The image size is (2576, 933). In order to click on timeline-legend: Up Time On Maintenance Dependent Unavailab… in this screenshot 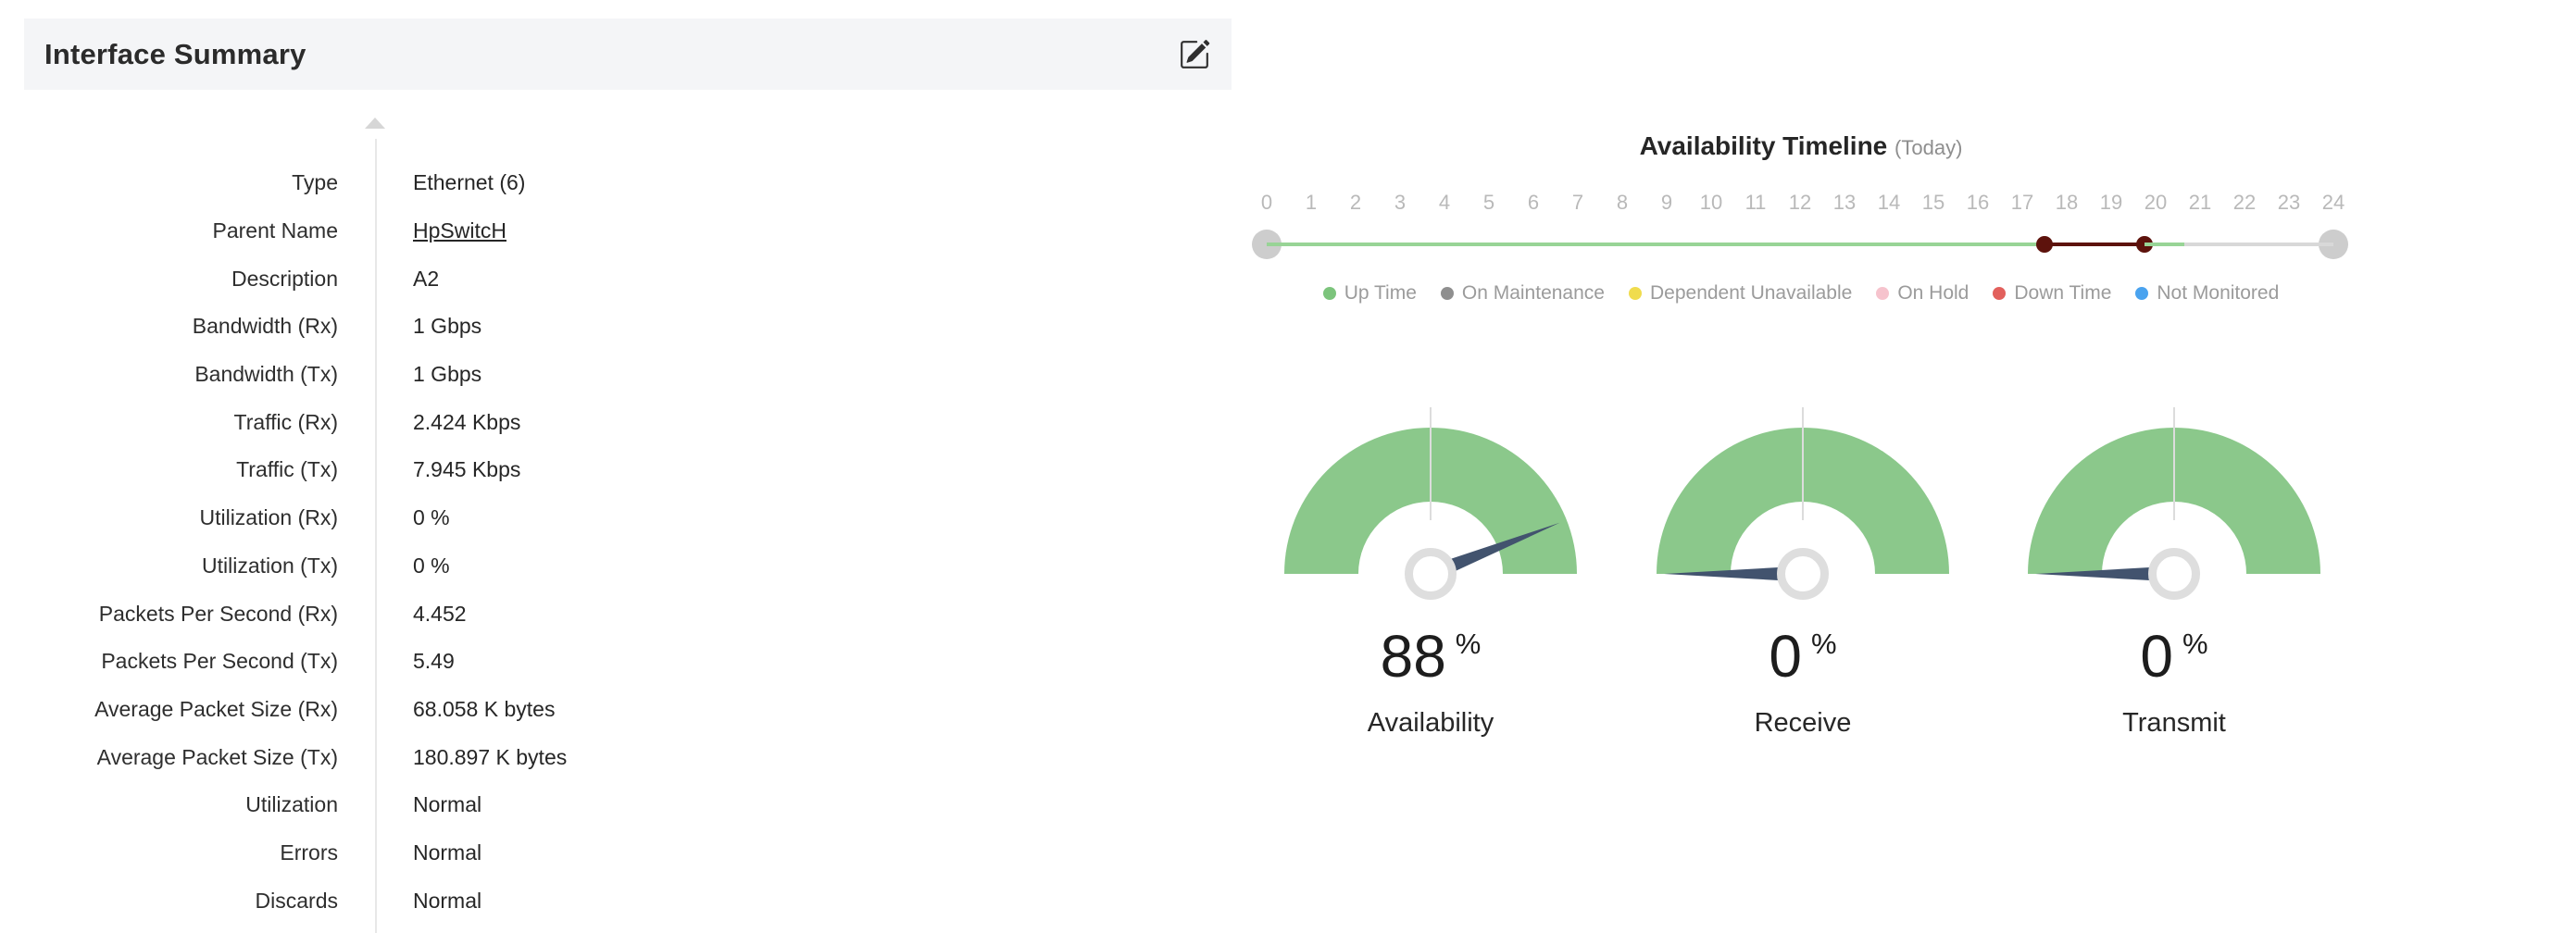, I will do `click(1801, 293)`.